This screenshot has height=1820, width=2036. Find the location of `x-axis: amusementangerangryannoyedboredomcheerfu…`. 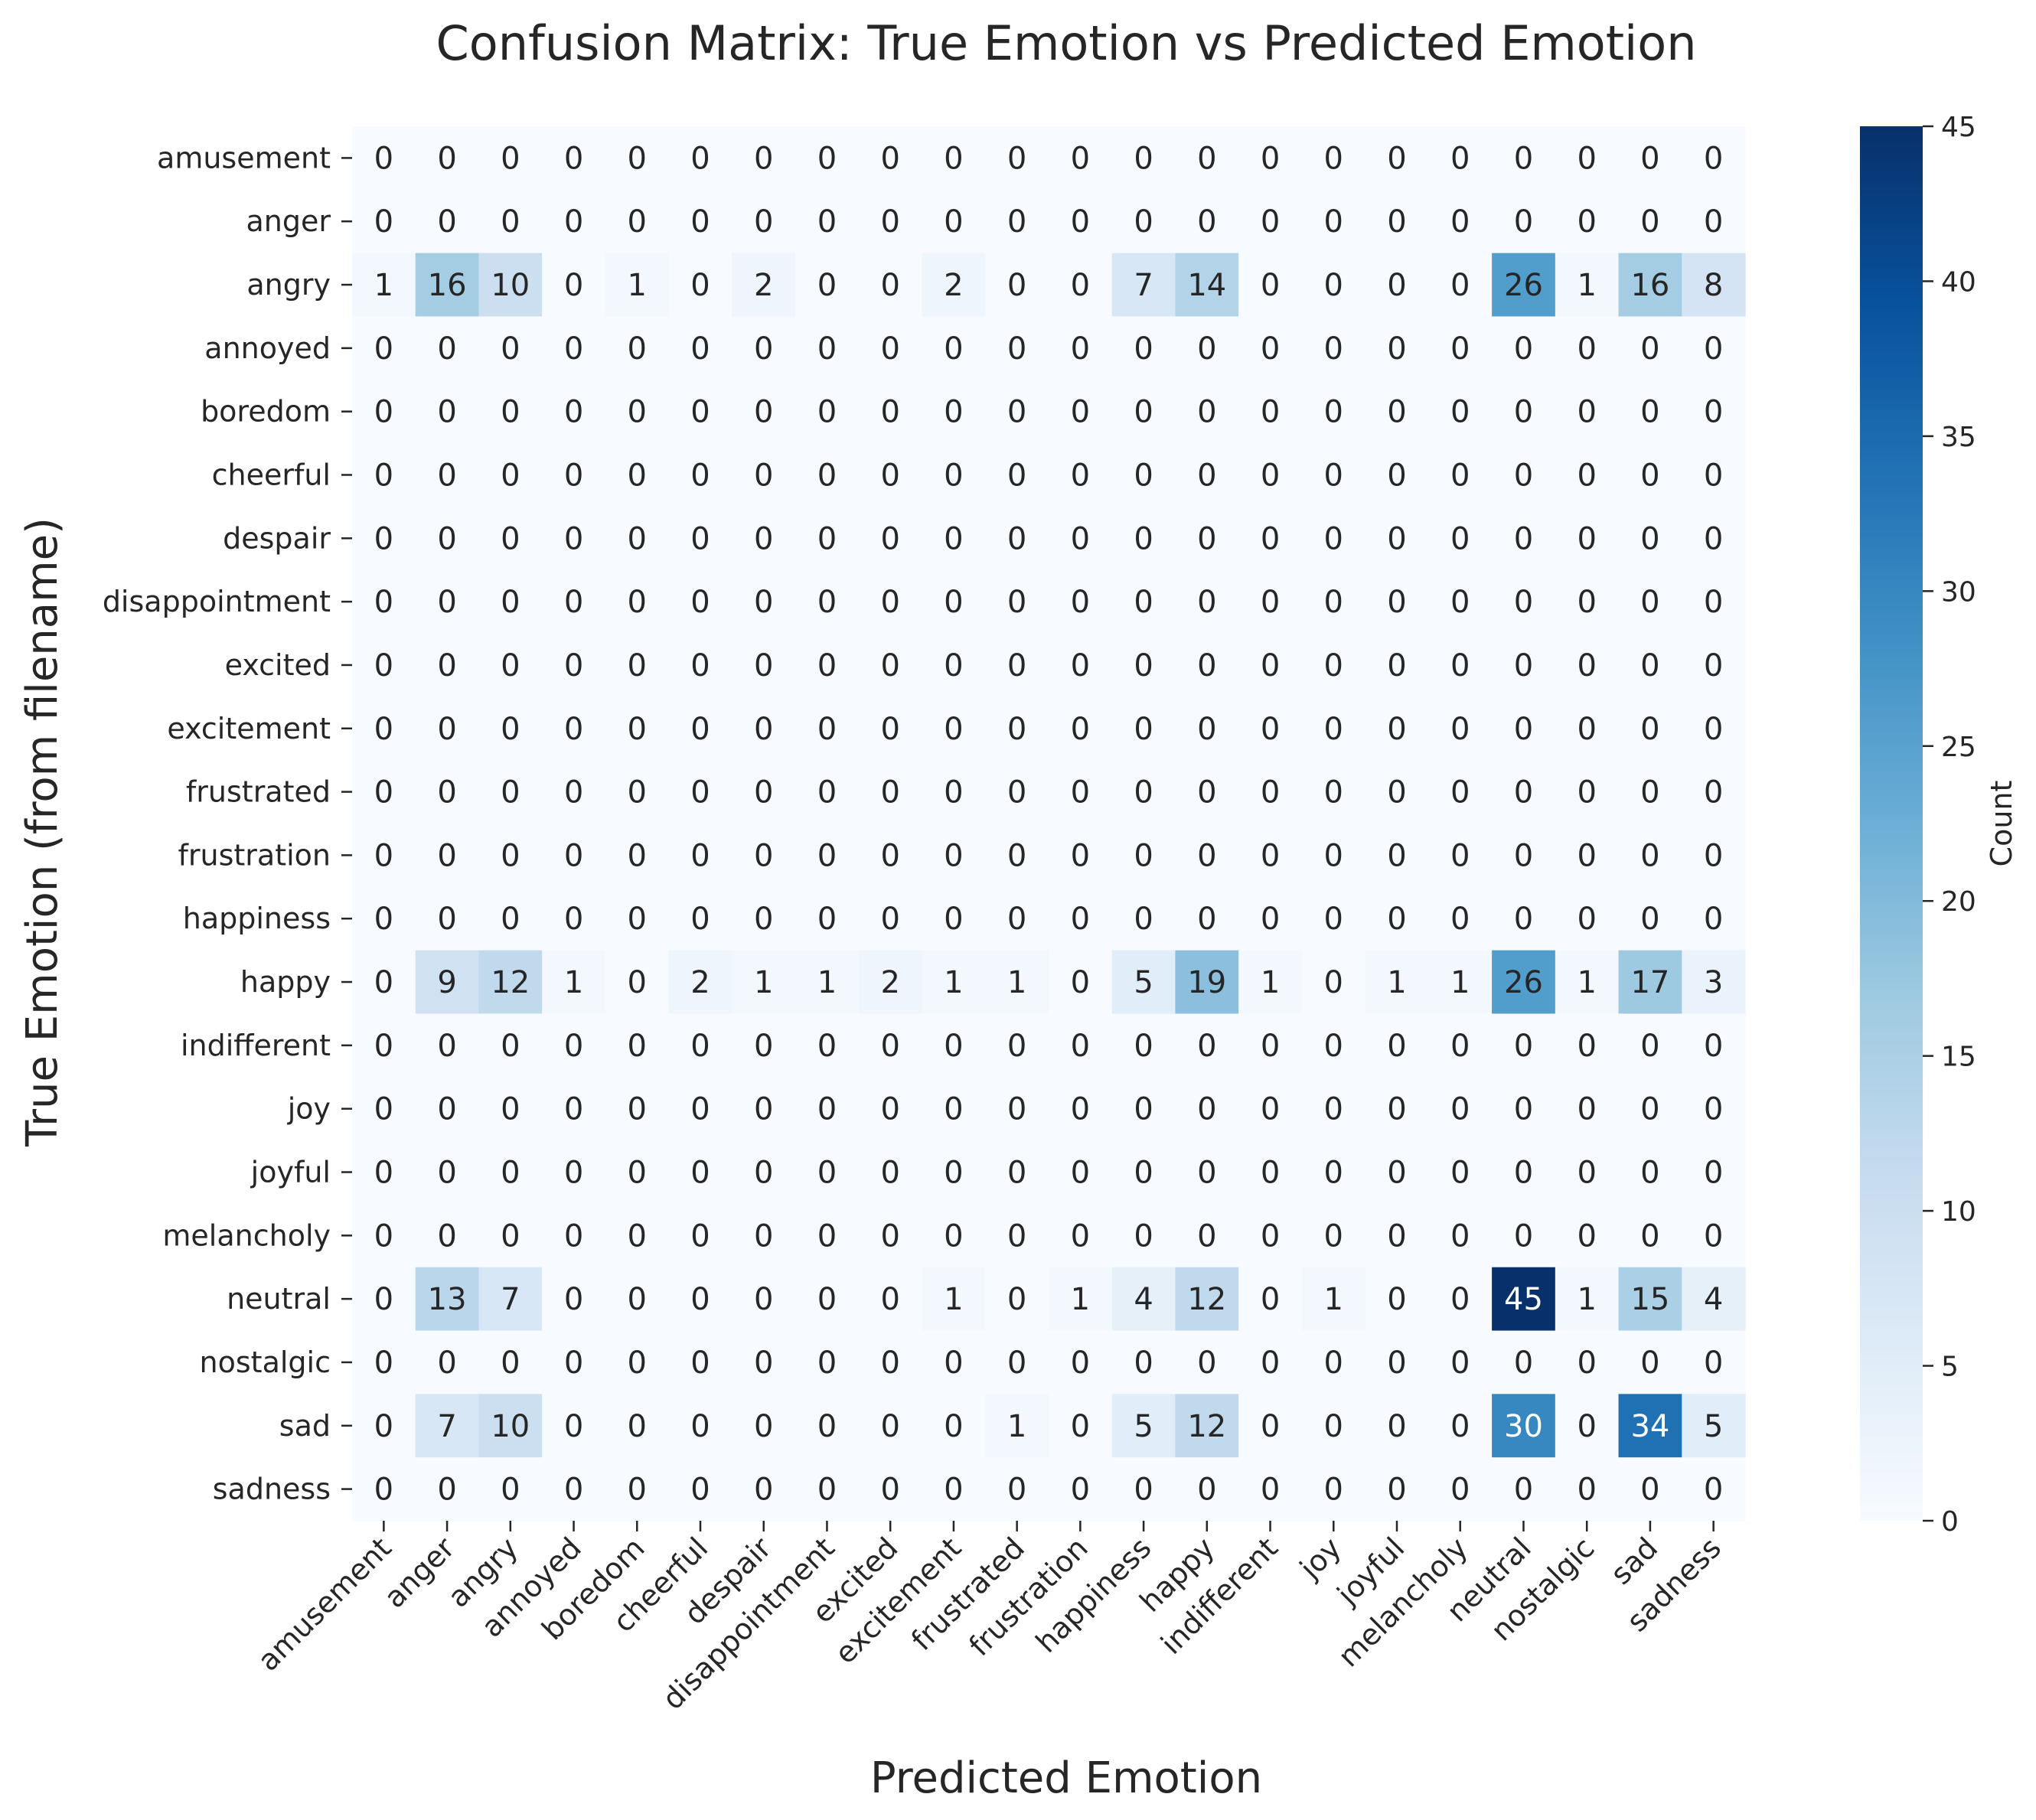

x-axis: amusementangerangryannoyedboredomcheerfu… is located at coordinates (989, 1618).